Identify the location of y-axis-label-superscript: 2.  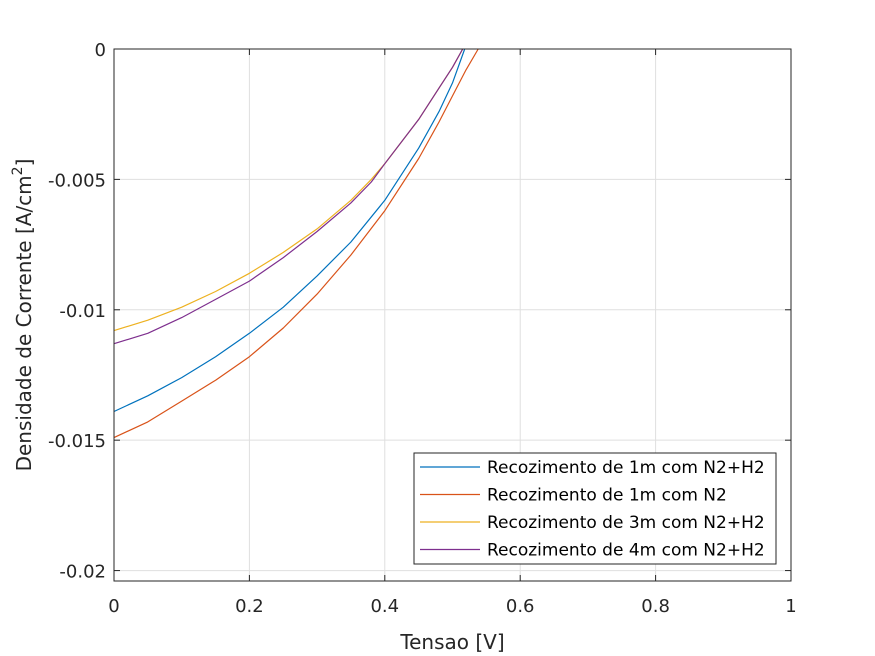
(18, 170).